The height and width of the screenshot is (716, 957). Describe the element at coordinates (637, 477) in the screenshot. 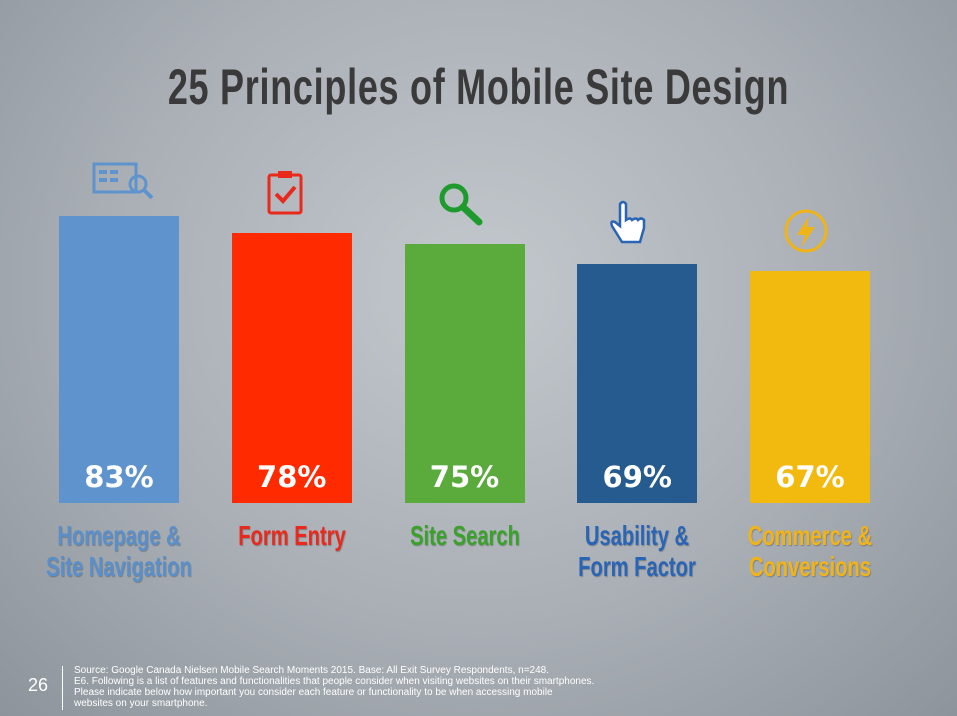

I see `value-label: 69%` at that location.